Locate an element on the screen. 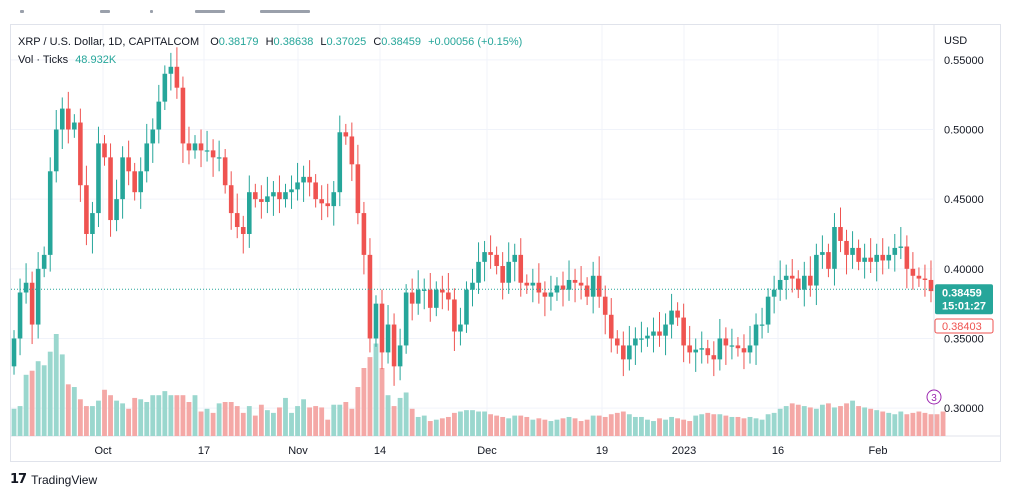 The width and height of the screenshot is (1012, 498). high-label: H is located at coordinates (269, 42).